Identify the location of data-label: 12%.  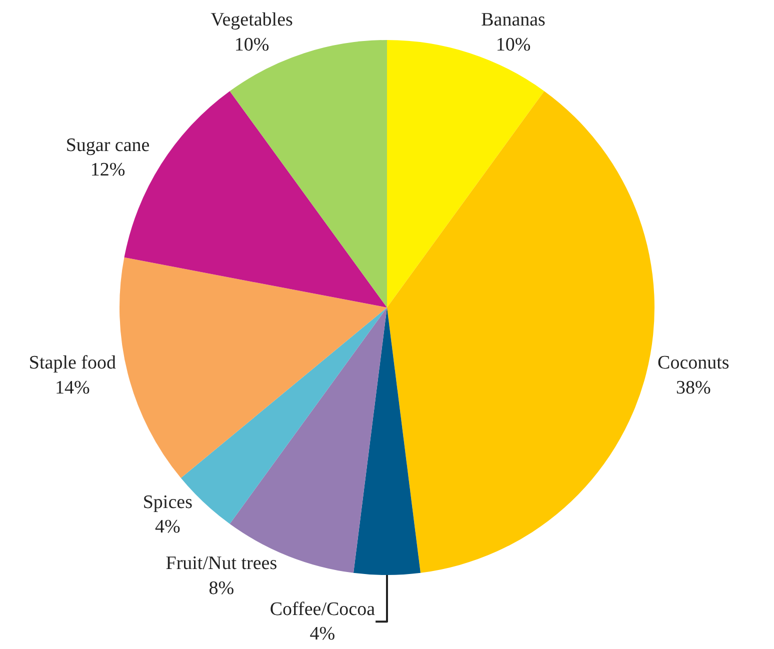
(108, 169).